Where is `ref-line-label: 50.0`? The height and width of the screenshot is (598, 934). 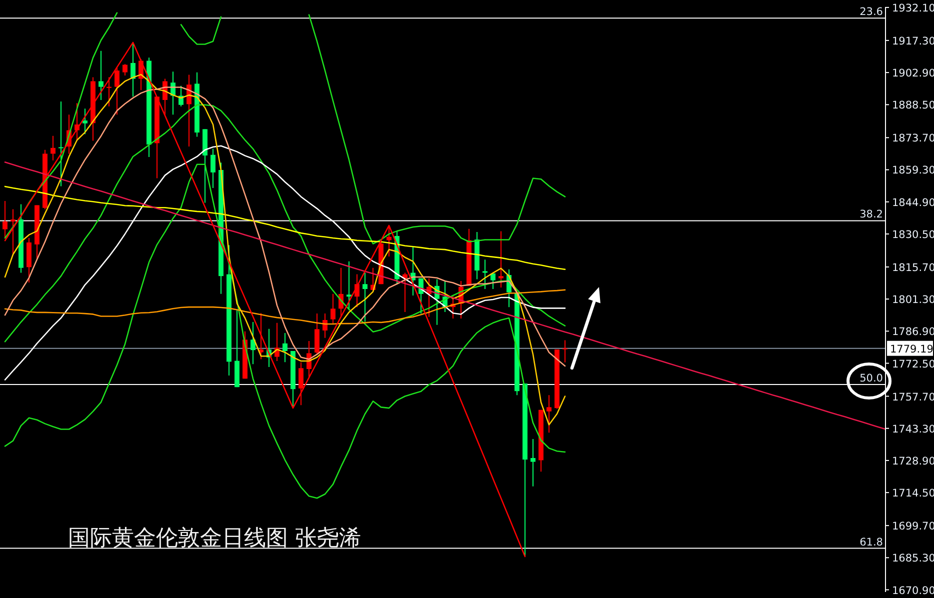
ref-line-label: 50.0 is located at coordinates (871, 378).